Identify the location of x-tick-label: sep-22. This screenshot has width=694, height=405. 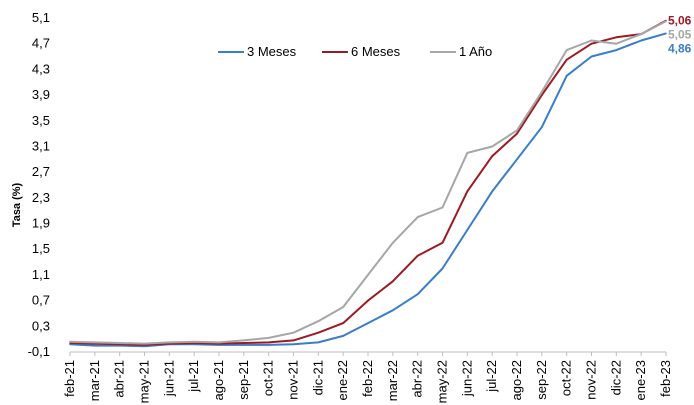
(541, 380).